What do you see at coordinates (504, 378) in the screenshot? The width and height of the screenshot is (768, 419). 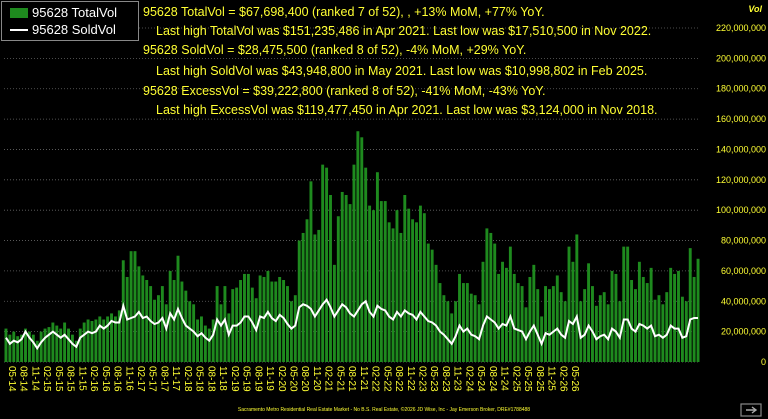 I see `x-tick-label: 11-24` at bounding box center [504, 378].